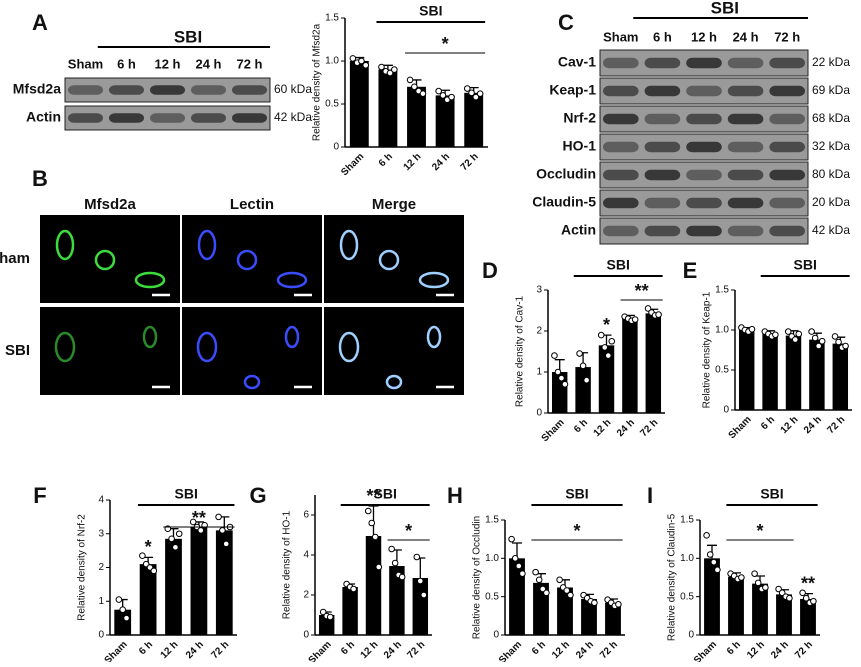  I want to click on row-label: Nrf-2, so click(579, 118).